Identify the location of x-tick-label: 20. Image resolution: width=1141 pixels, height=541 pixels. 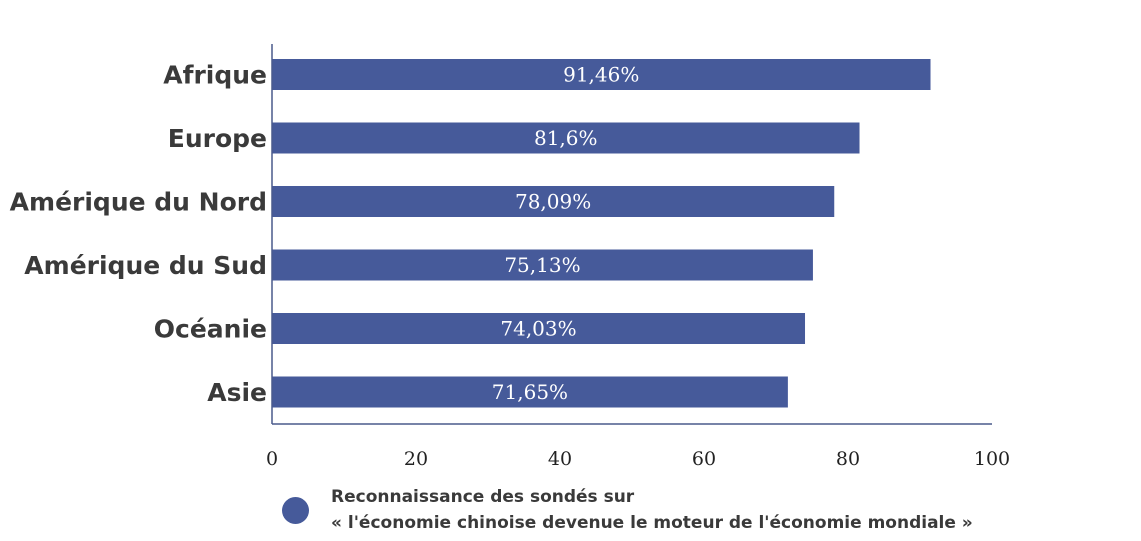
(416, 459).